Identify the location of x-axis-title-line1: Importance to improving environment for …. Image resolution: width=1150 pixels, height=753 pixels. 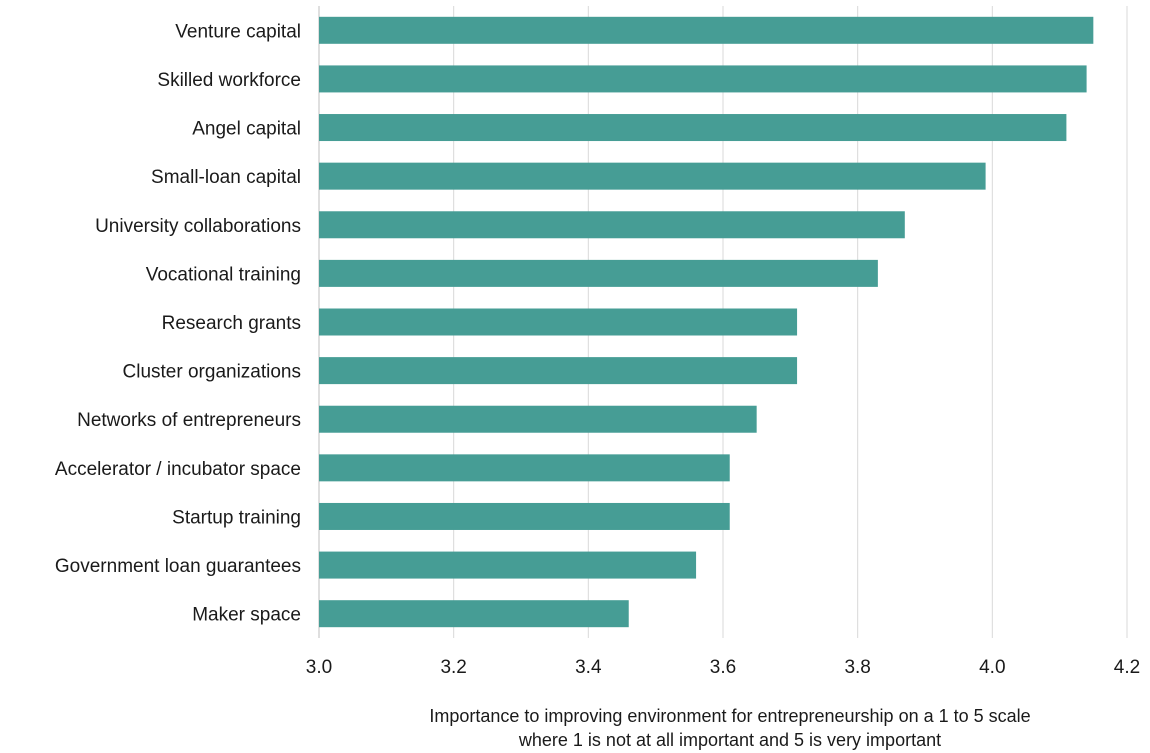
(729, 716).